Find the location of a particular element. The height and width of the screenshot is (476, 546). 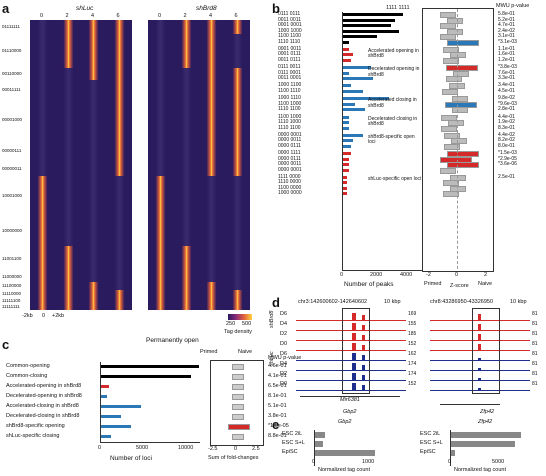

peak-code: 0011 0111 is located at coordinates (289, 59).